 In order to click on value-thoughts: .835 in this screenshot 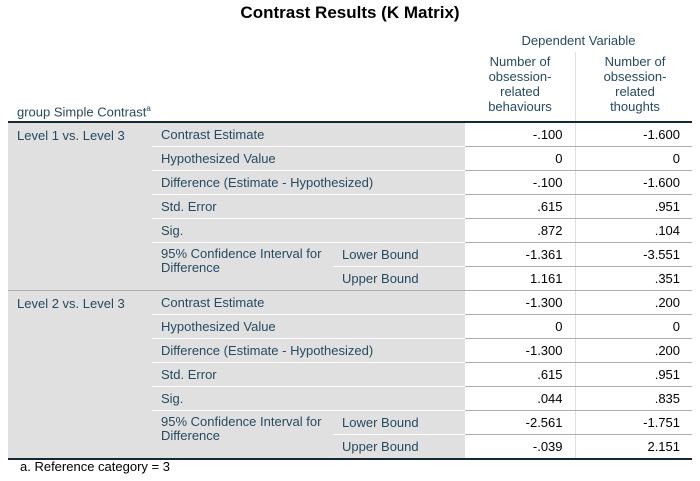, I will do `click(633, 398)`.